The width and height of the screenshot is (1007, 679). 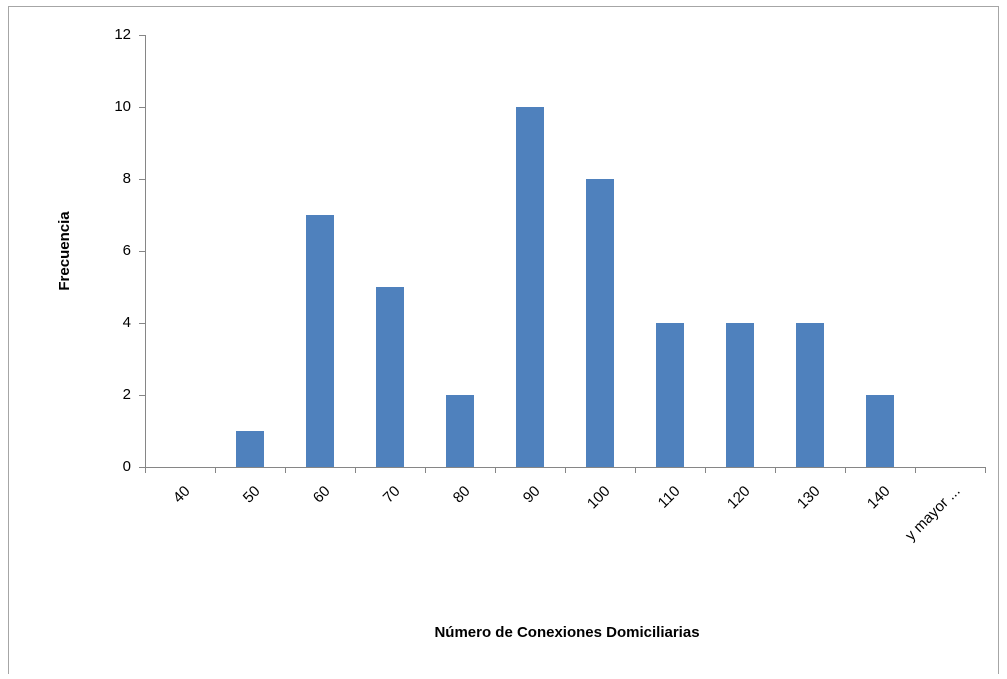 What do you see at coordinates (122, 106) in the screenshot?
I see `y-tick-label: 10` at bounding box center [122, 106].